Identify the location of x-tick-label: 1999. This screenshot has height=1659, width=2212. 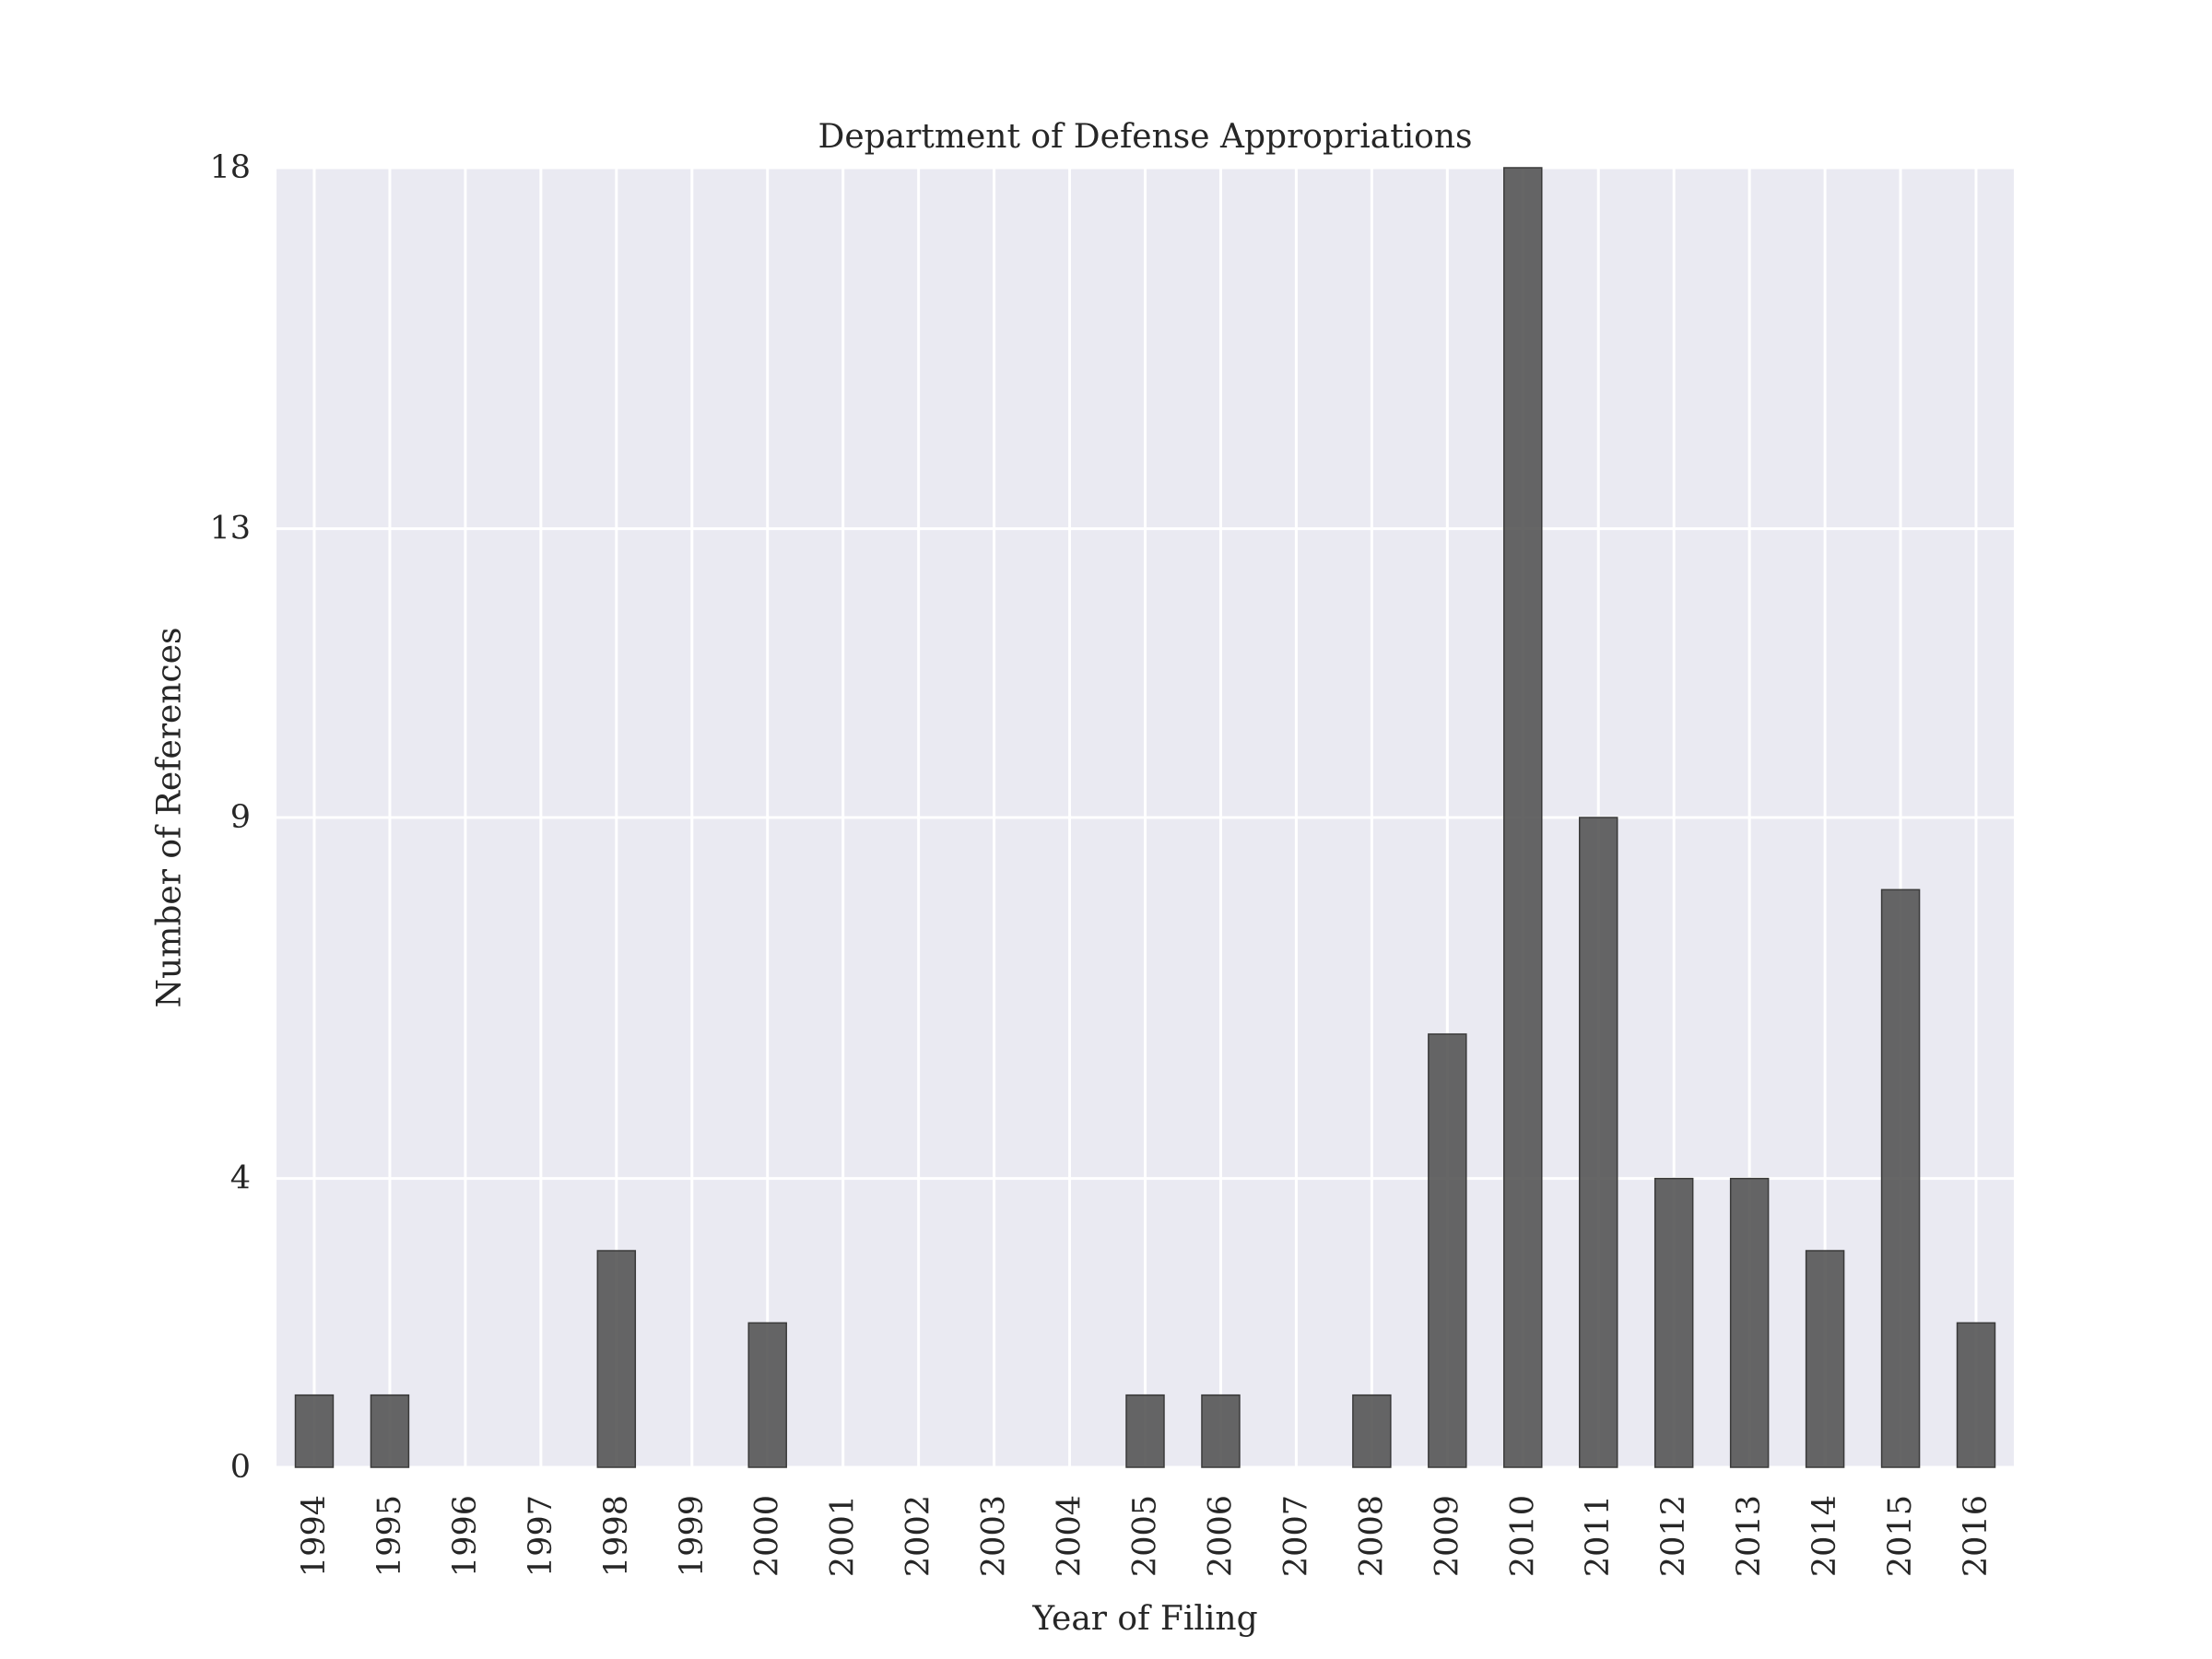
(692, 1536).